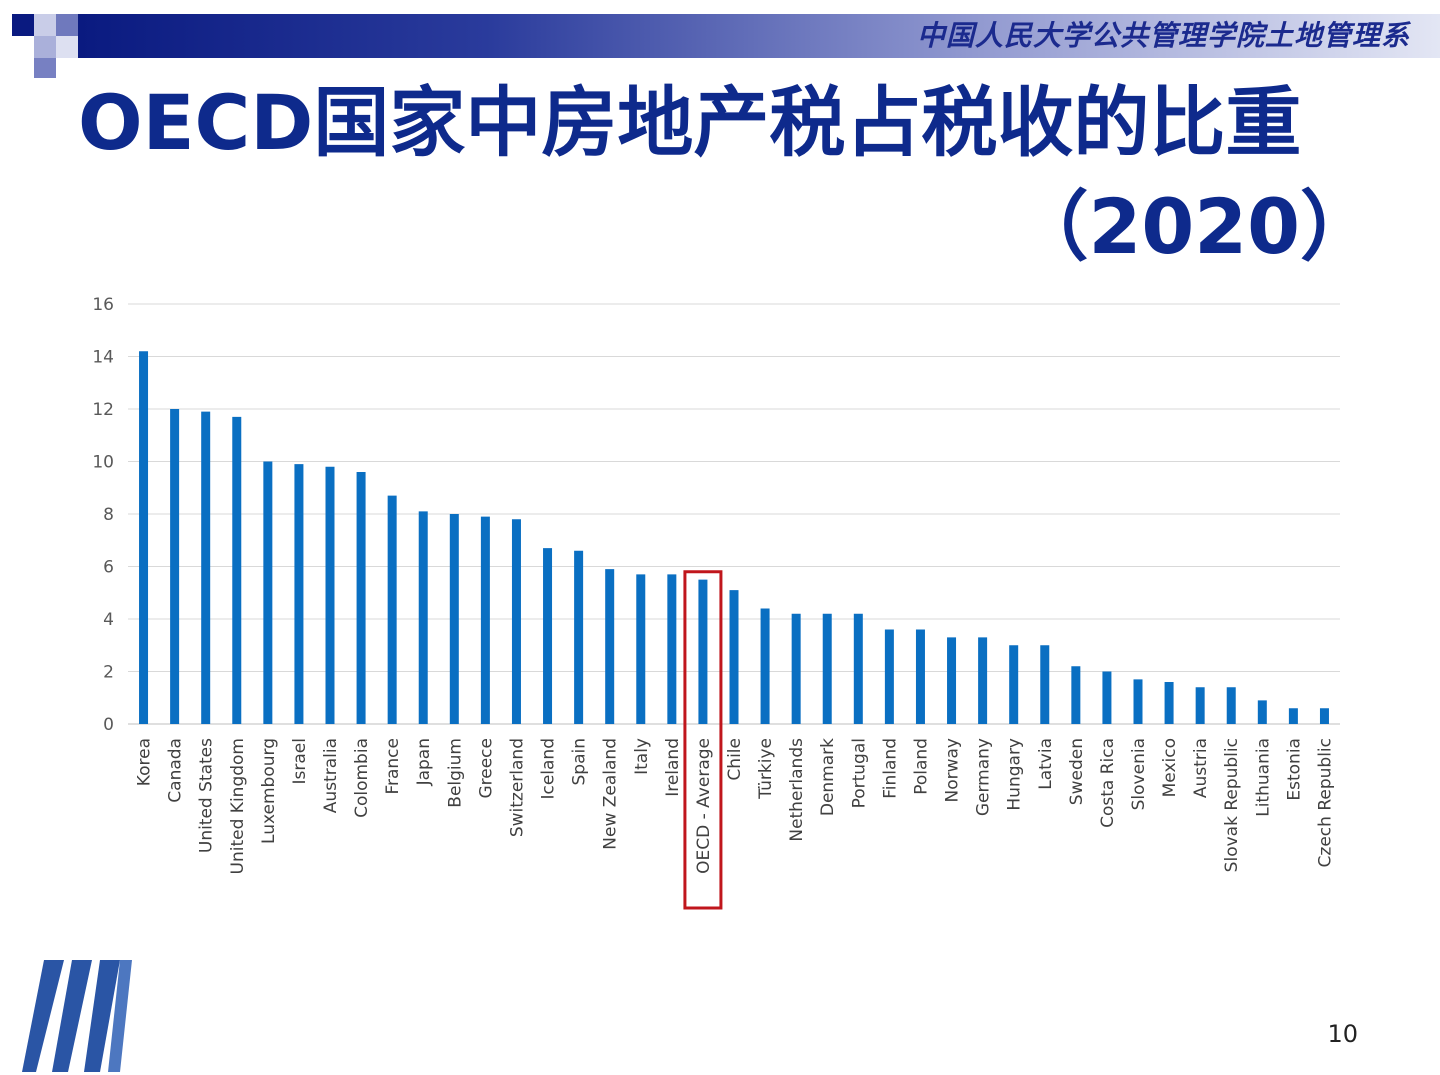  What do you see at coordinates (103, 410) in the screenshot?
I see `y-tick-label: 12` at bounding box center [103, 410].